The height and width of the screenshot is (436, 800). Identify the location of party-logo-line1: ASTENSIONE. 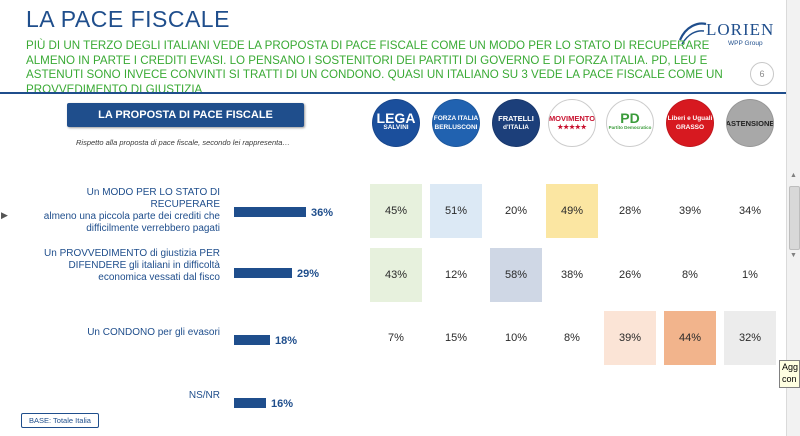
(750, 123).